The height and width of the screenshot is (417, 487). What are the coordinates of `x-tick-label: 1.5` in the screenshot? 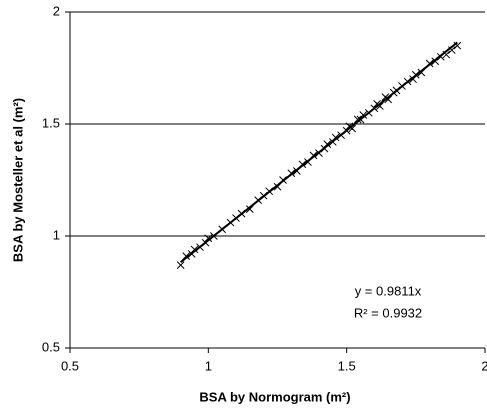 It's located at (347, 365).